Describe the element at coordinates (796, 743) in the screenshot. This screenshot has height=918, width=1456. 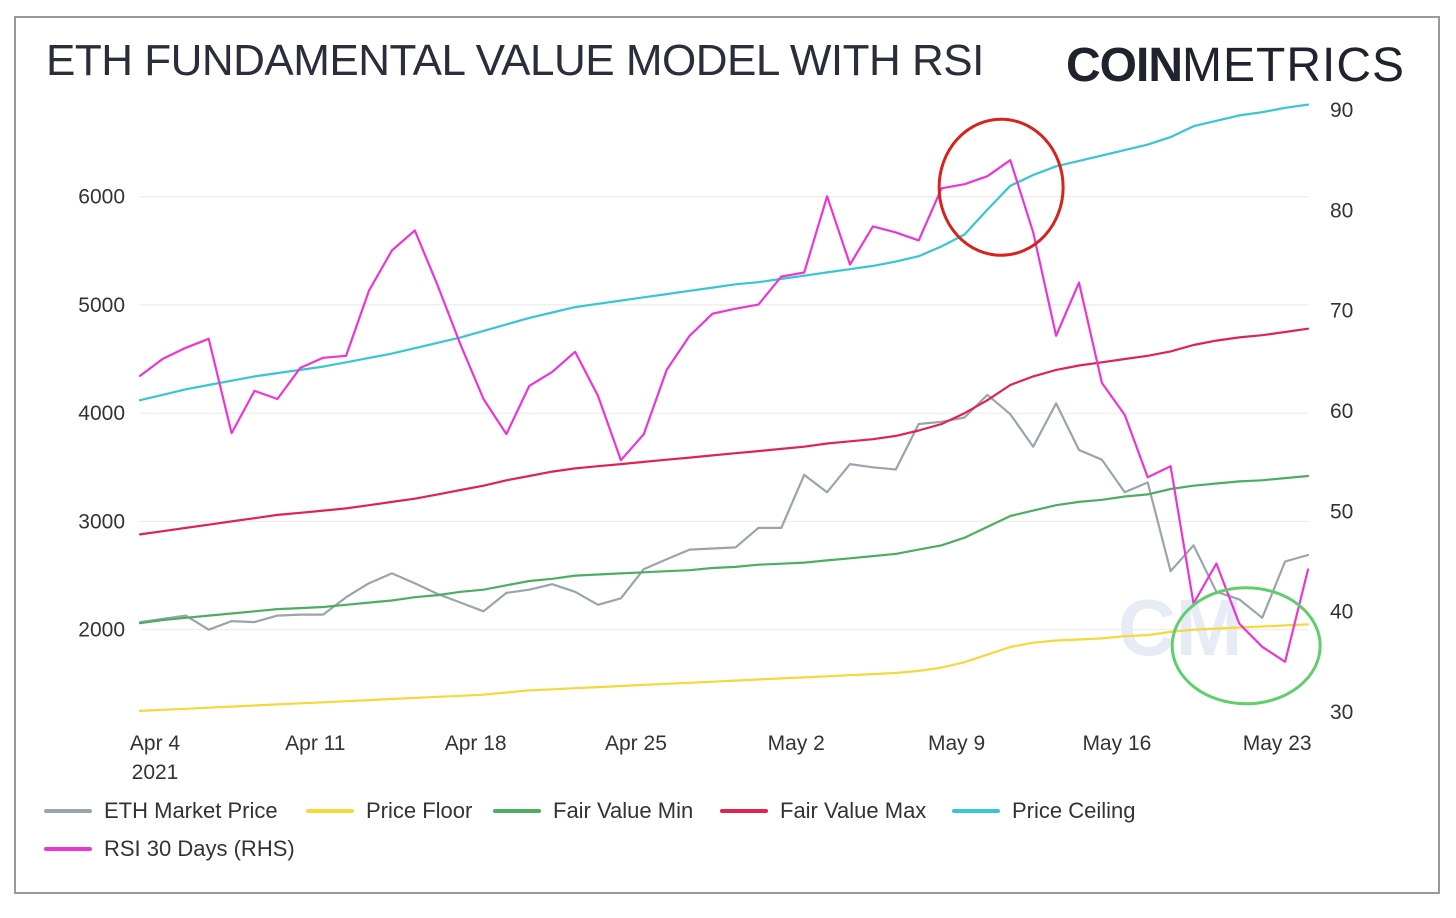
I see `x-tick-label: May 2` at that location.